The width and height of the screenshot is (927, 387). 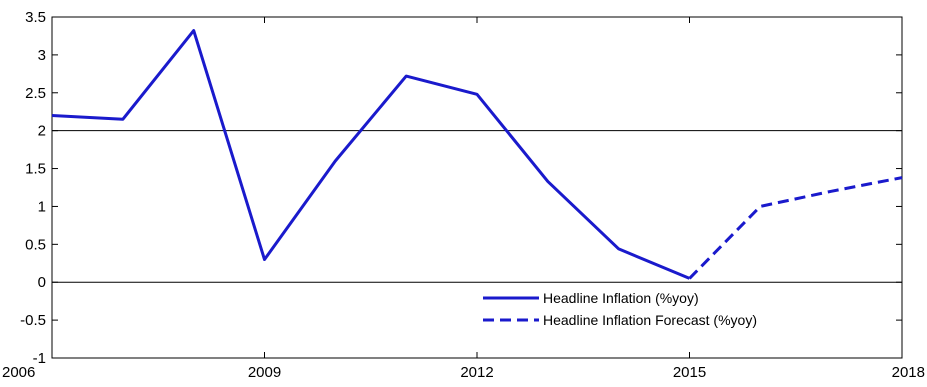 What do you see at coordinates (621, 298) in the screenshot?
I see `legend-label: Headline Inflation (%yoy)` at bounding box center [621, 298].